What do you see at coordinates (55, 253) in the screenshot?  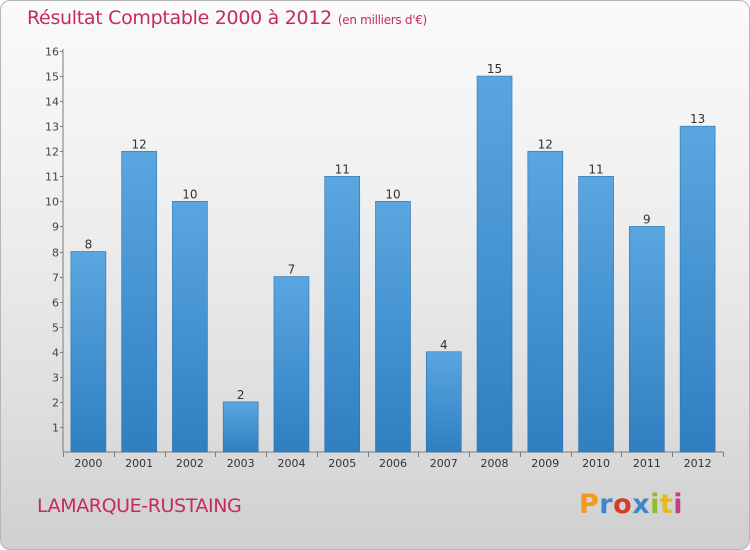 I see `y-tick-label: 8` at bounding box center [55, 253].